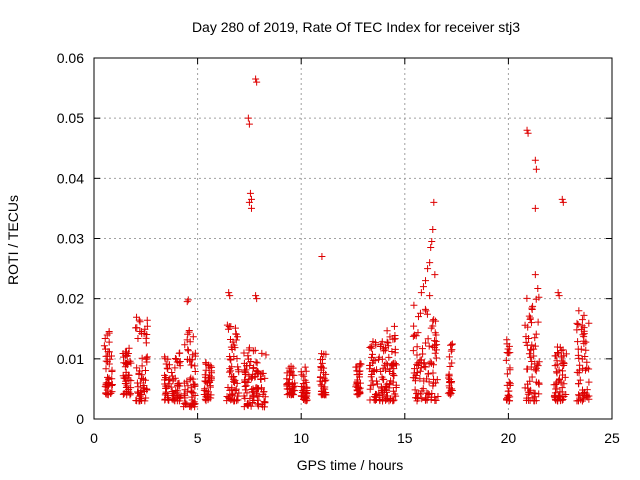 The height and width of the screenshot is (480, 640). I want to click on x-tick-label: 15, so click(405, 438).